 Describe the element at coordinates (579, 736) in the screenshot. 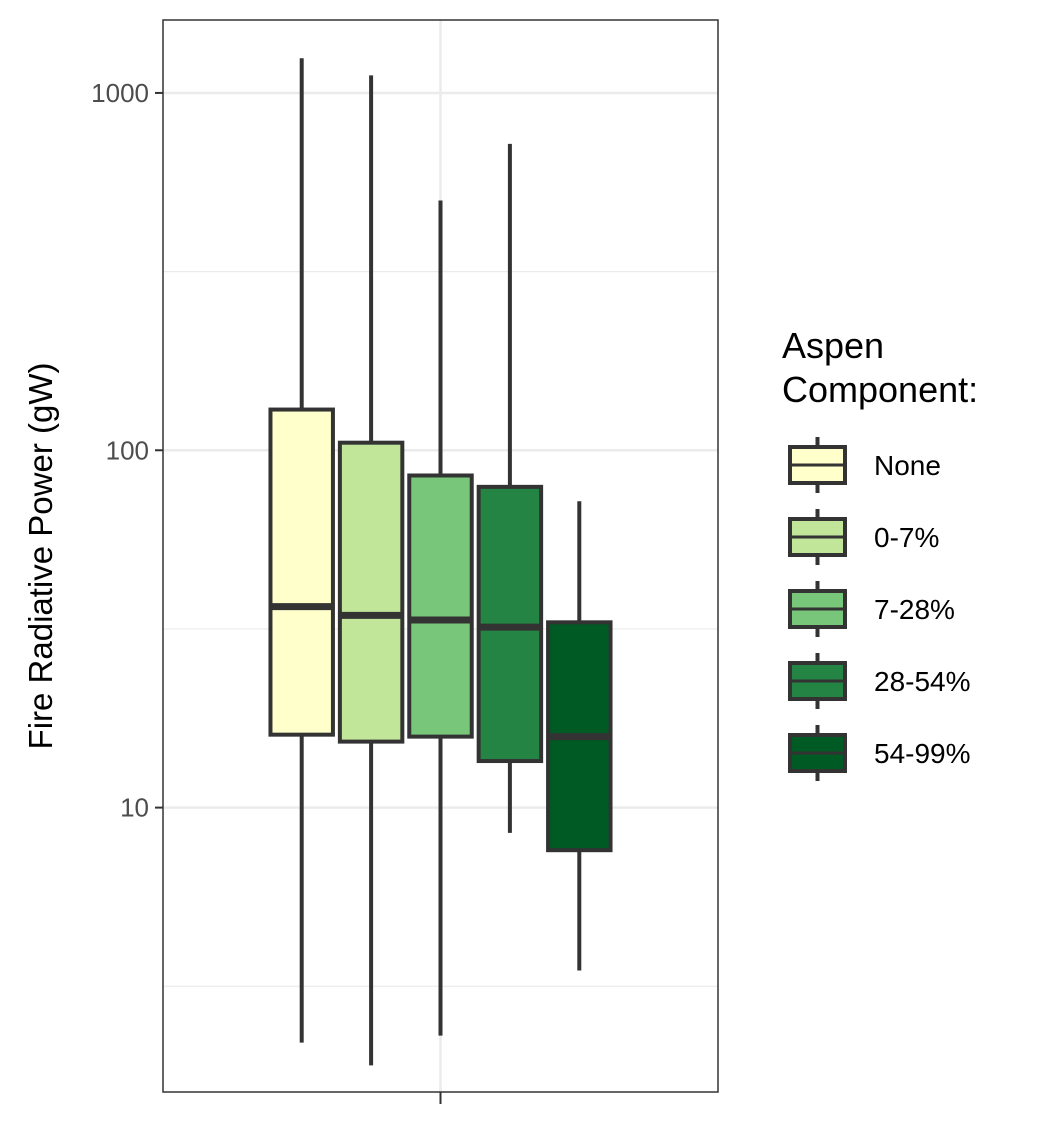

I see `box-54-99%` at that location.